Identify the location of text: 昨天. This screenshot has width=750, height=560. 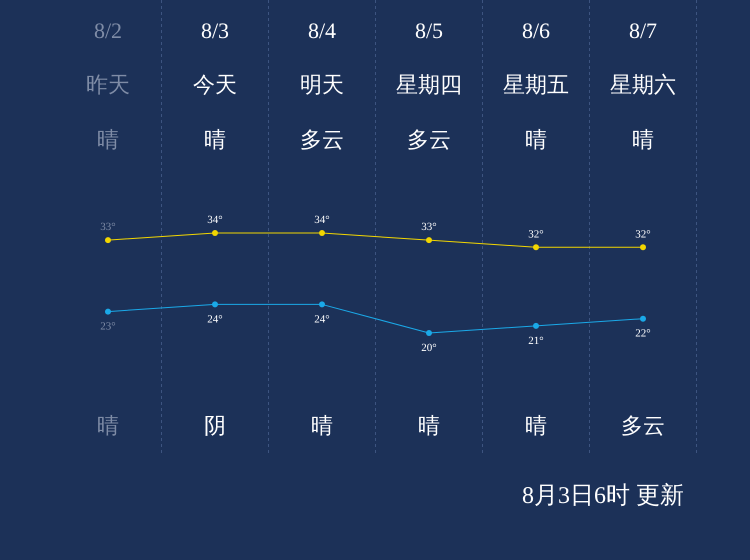
(108, 84).